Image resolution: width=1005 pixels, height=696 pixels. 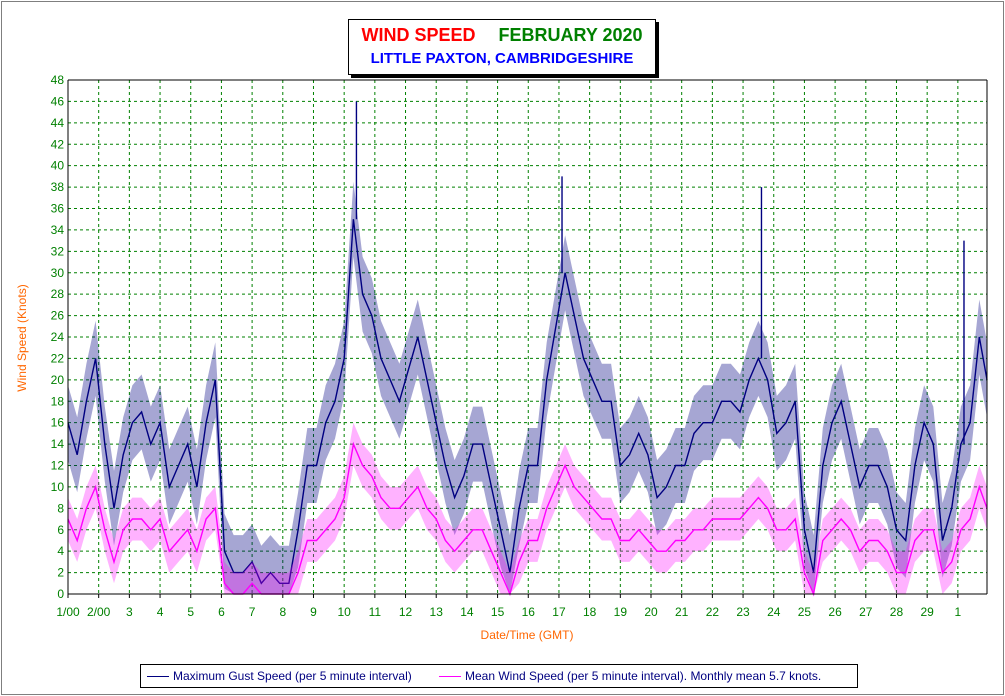 I want to click on x-tick-label: 22, so click(x=713, y=612).